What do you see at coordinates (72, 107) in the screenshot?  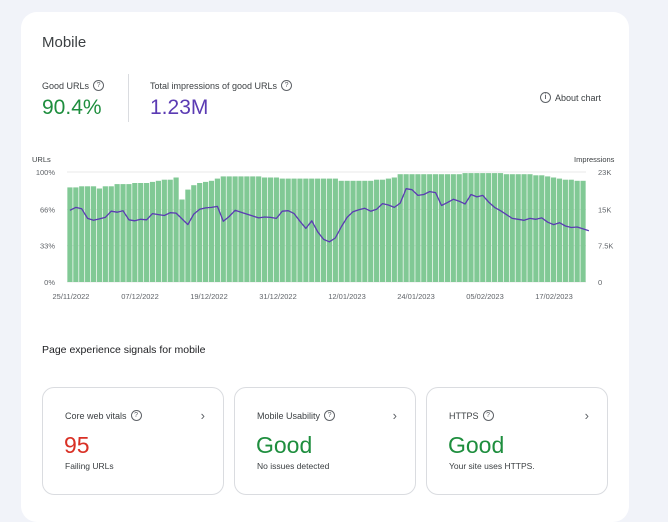 I see `good-urls-value: 90.4%` at bounding box center [72, 107].